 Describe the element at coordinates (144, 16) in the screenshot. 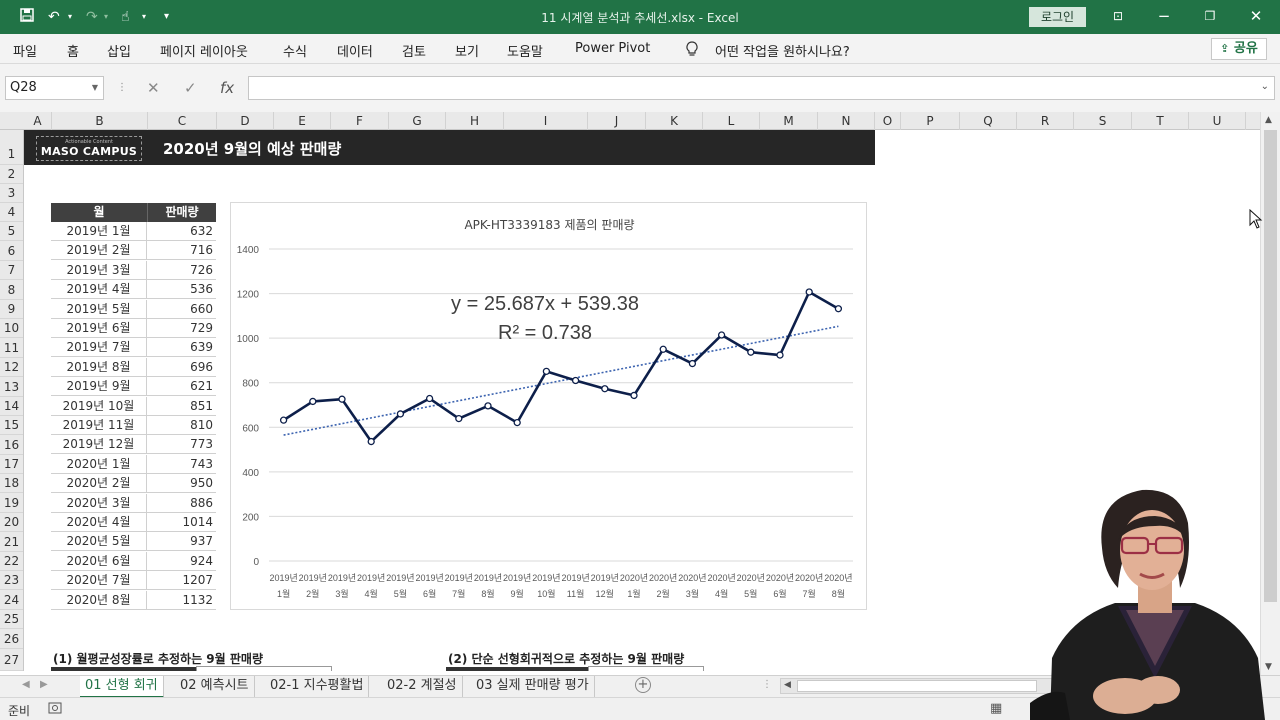

I see `touch-dropdown-icon: ▾` at that location.